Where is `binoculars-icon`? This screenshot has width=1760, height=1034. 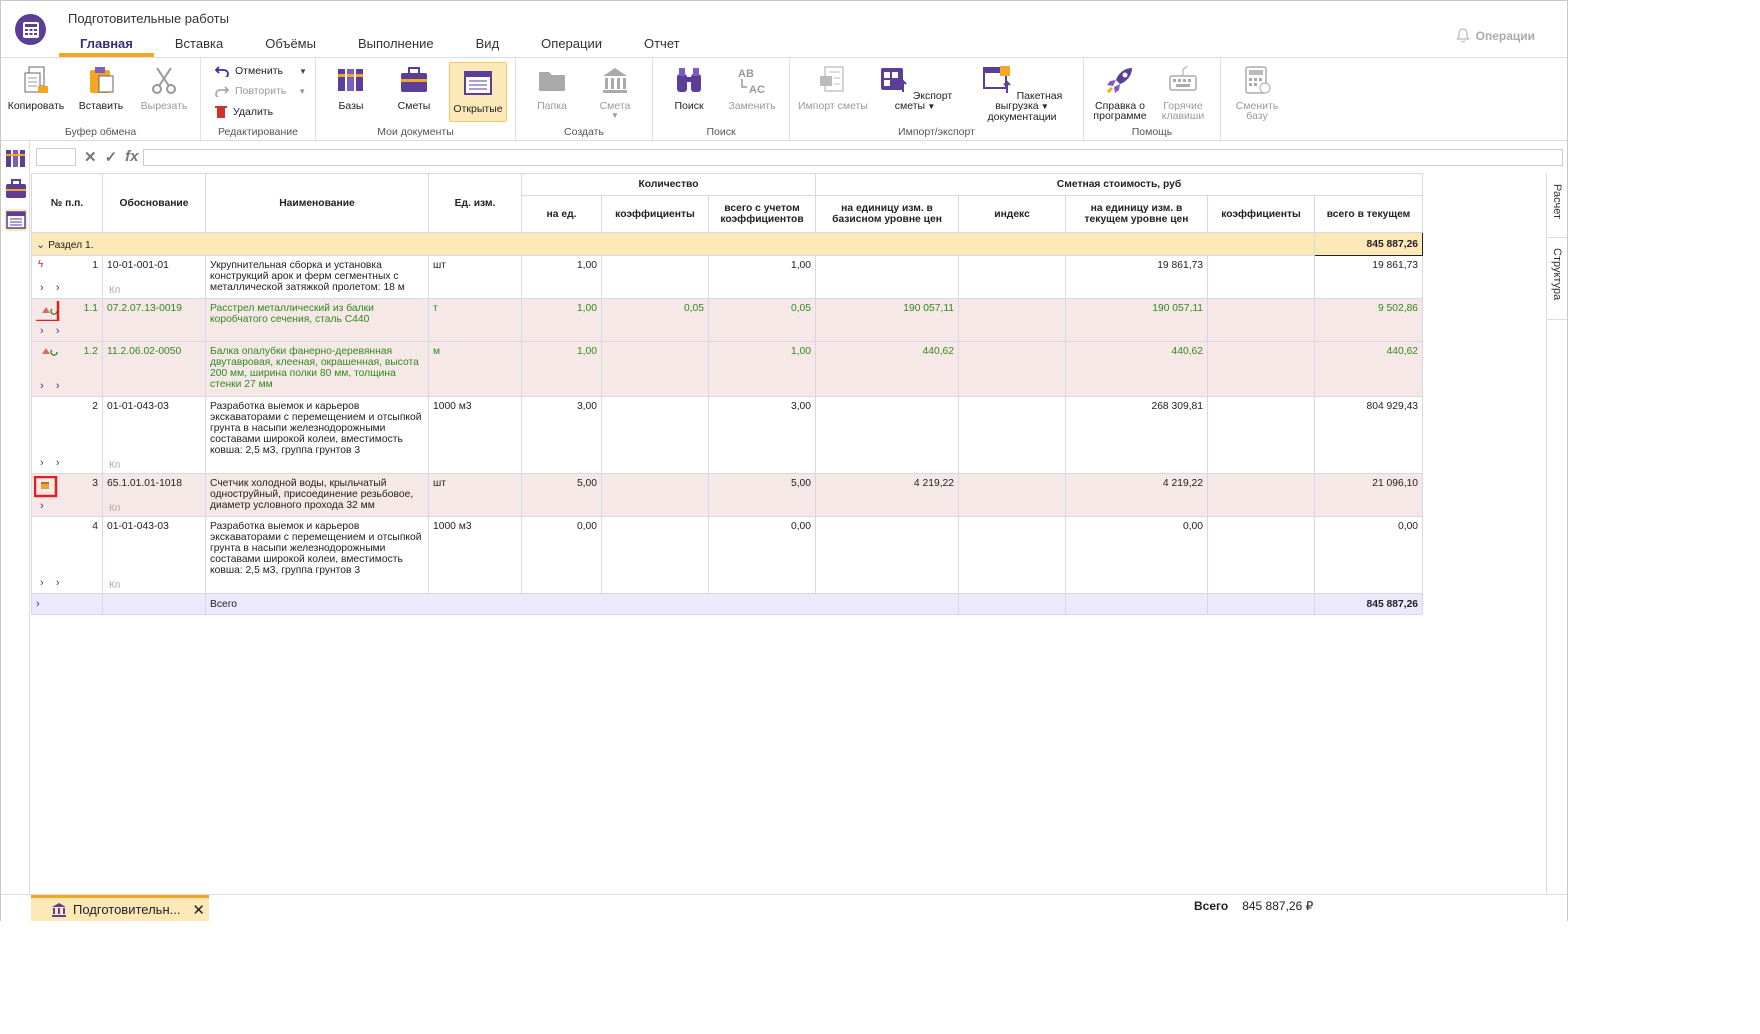 binoculars-icon is located at coordinates (689, 80).